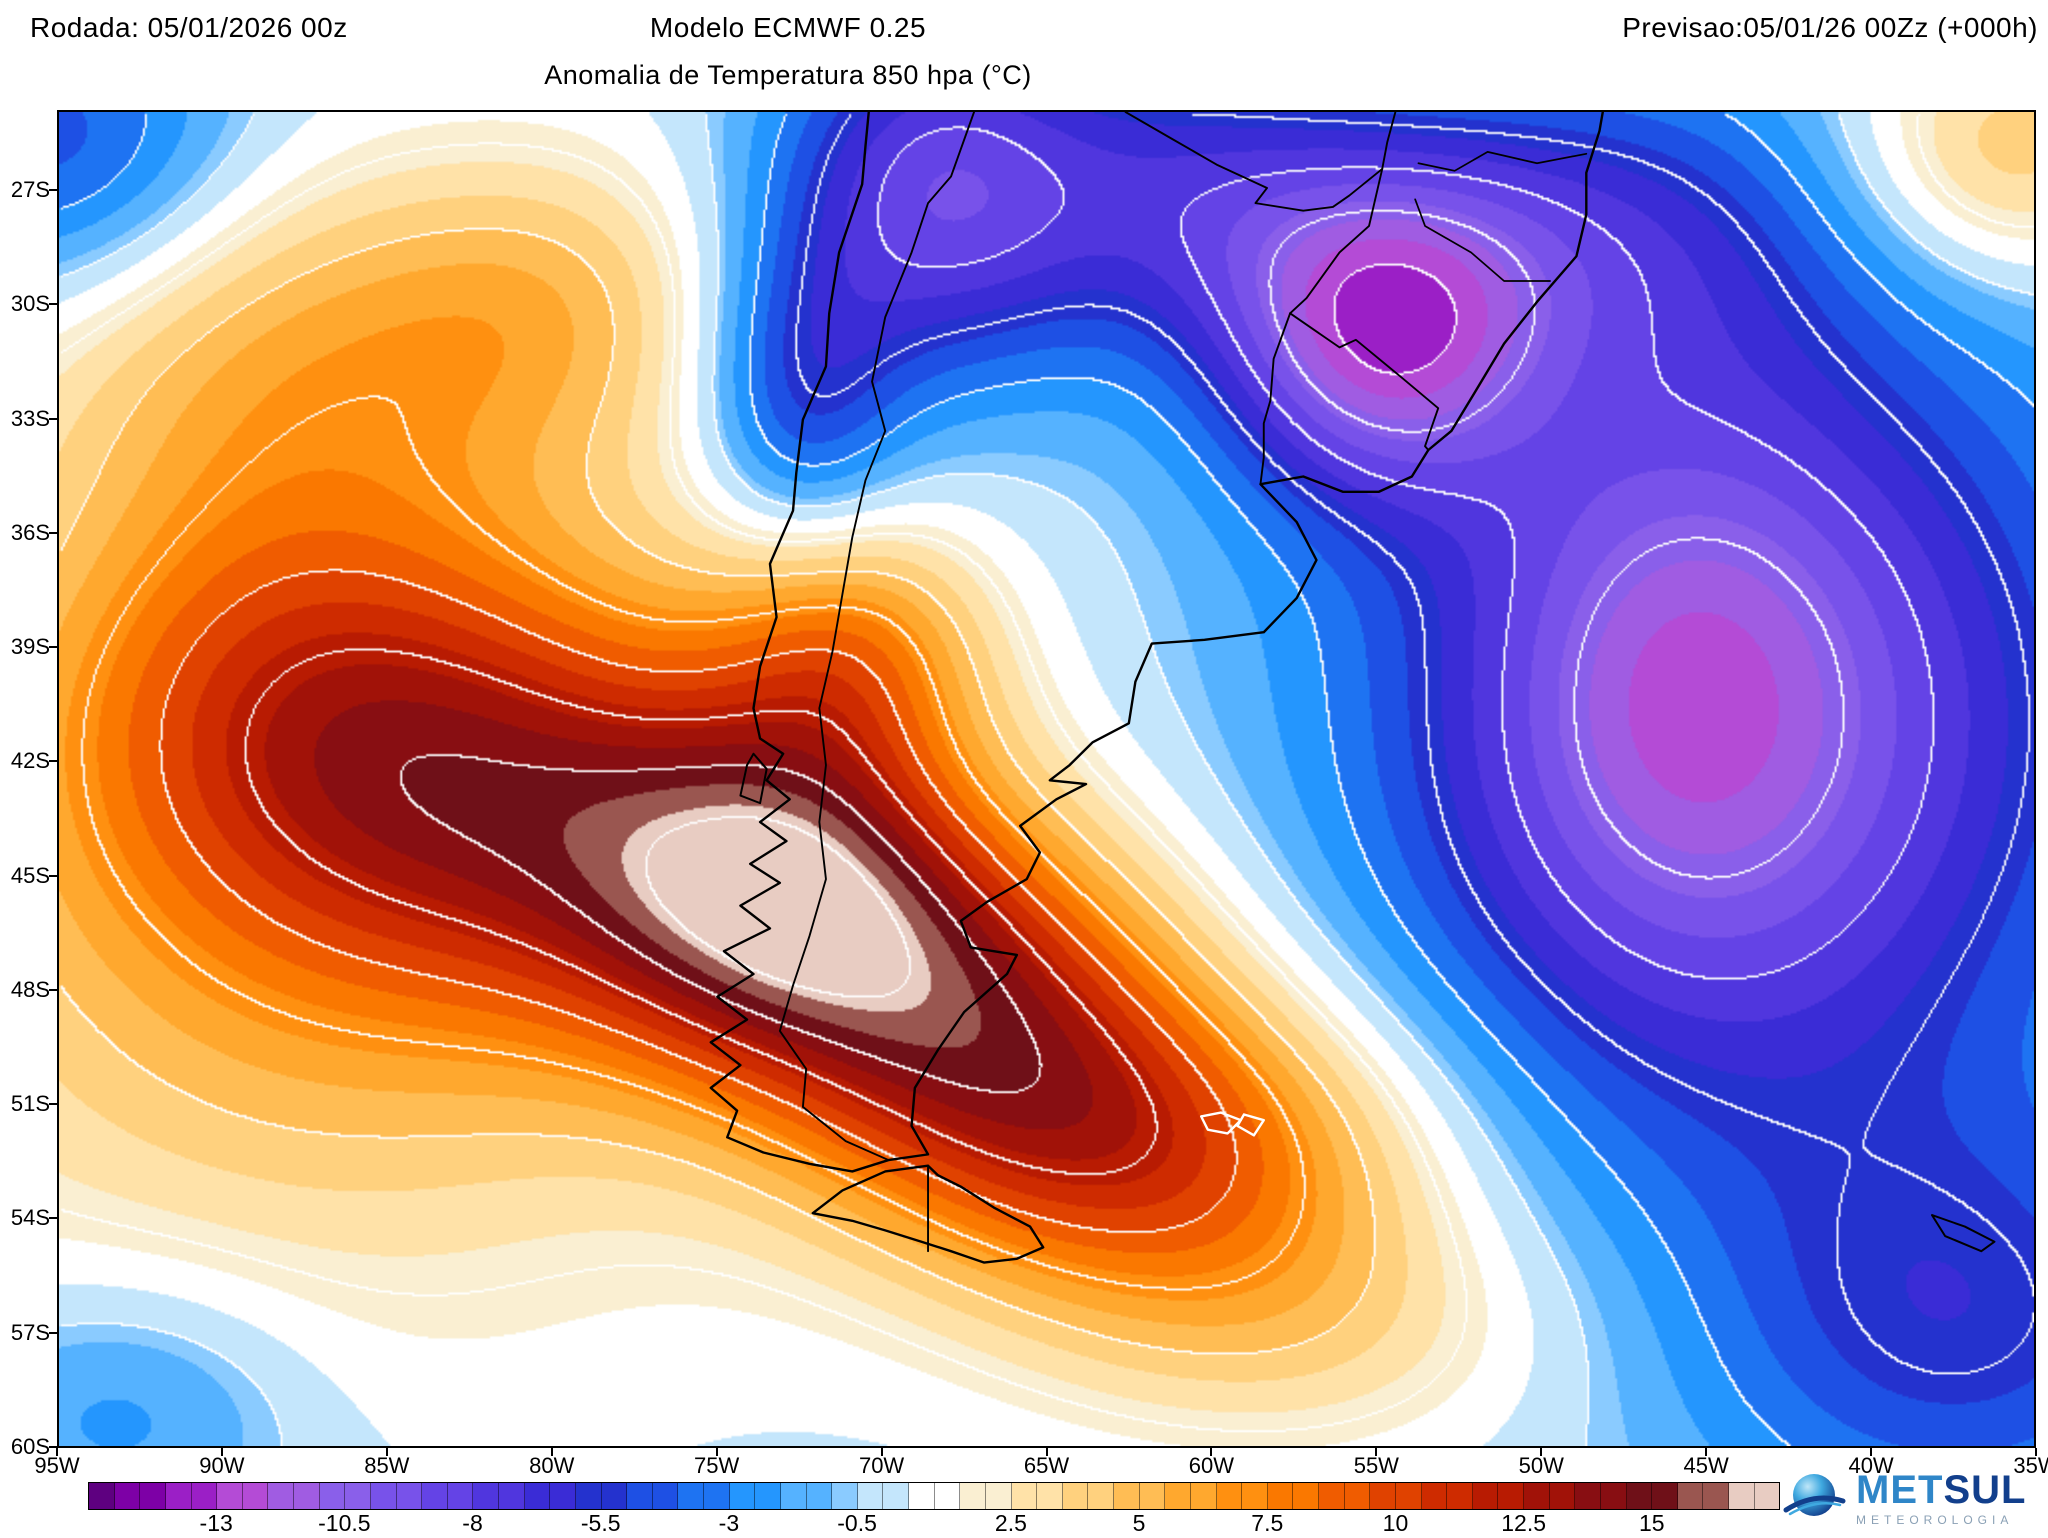 This screenshot has height=1538, width=2048. What do you see at coordinates (2030, 1465) in the screenshot?
I see `lon-label-35W: 35W` at bounding box center [2030, 1465].